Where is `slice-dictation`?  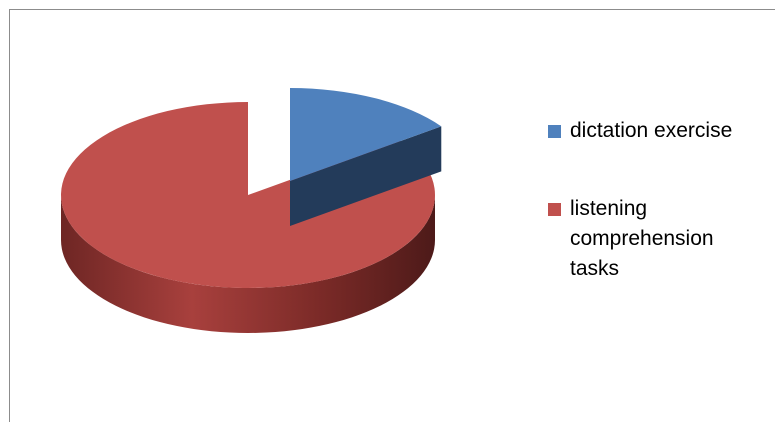
slice-dictation is located at coordinates (366, 157).